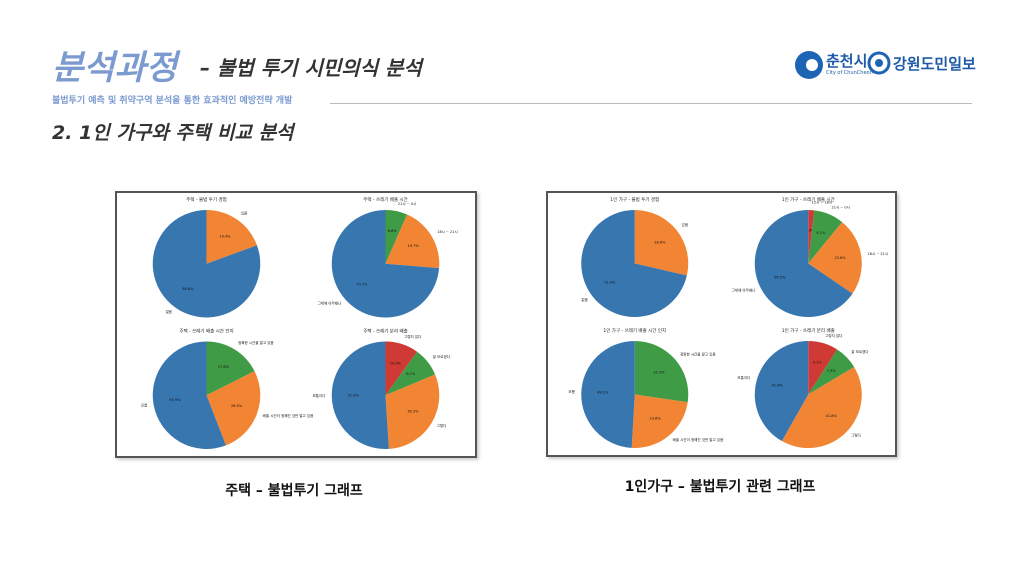 The image size is (1024, 576). What do you see at coordinates (808, 199) in the screenshot?
I see `pie-title: 1인 가구 - 쓰레기 배출 시간` at bounding box center [808, 199].